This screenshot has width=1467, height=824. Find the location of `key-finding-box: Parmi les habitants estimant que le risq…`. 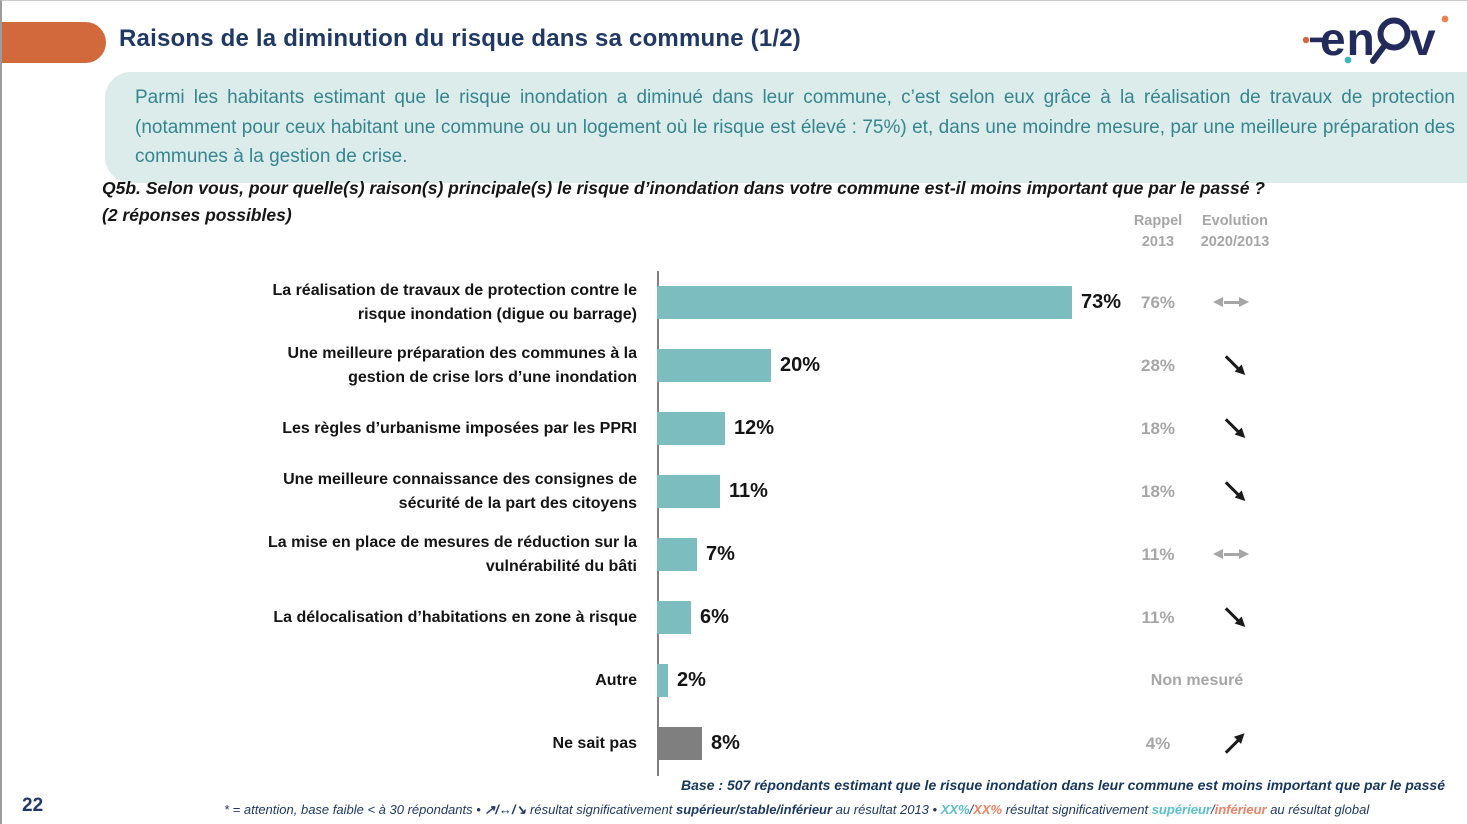

key-finding-box: Parmi les habitants estimant que le risq… is located at coordinates (786, 127).